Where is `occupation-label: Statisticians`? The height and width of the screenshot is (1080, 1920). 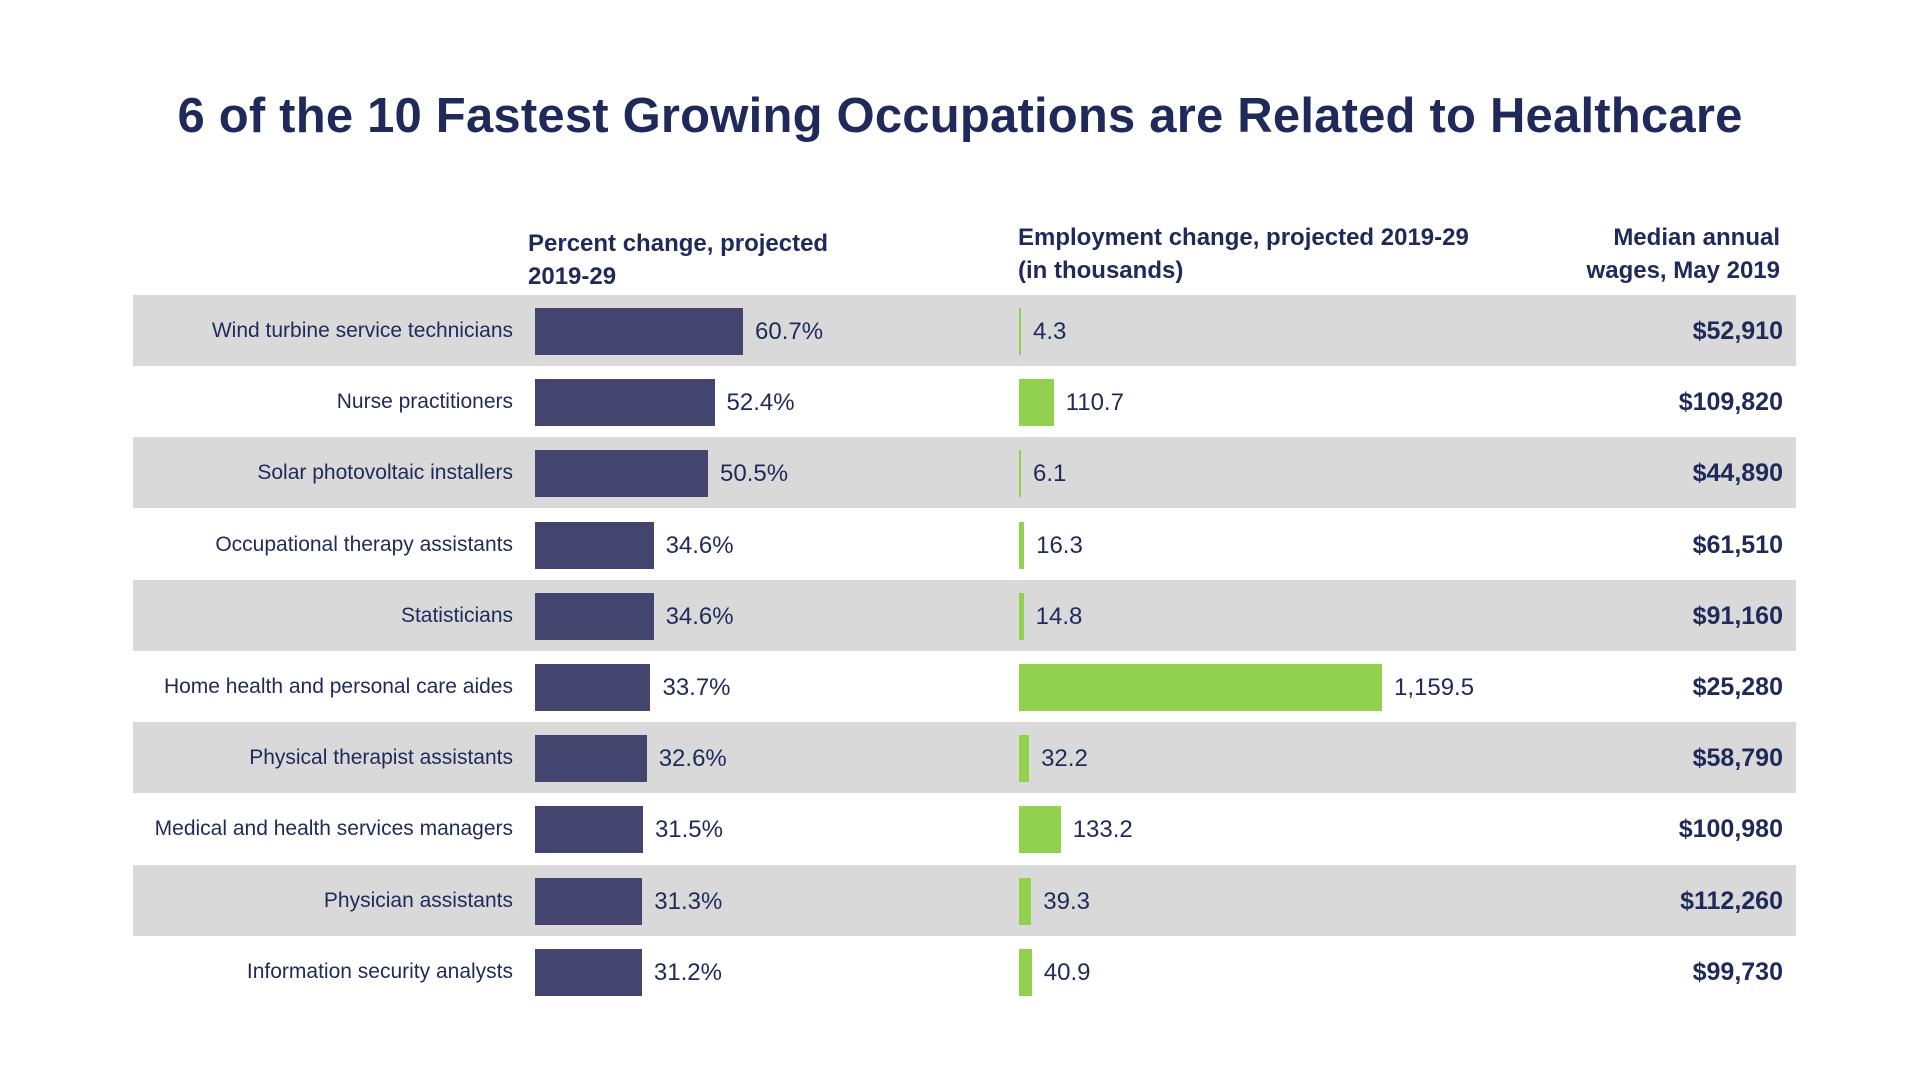 occupation-label: Statisticians is located at coordinates (456, 615).